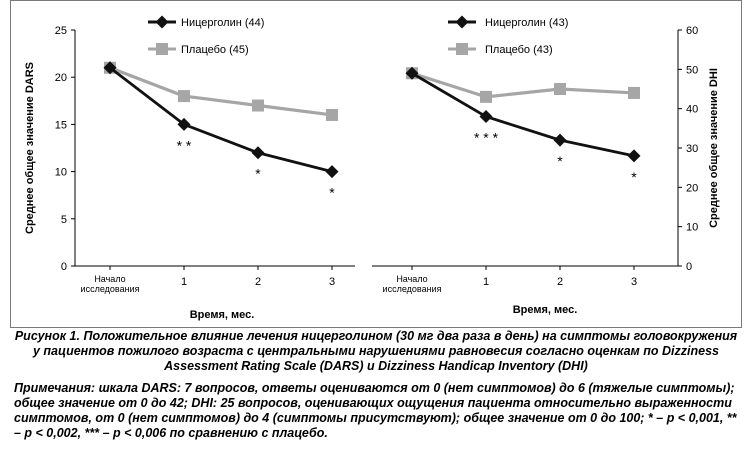 The width and height of the screenshot is (752, 449). I want to click on chart-2-significance-label: * * *, so click(486, 138).